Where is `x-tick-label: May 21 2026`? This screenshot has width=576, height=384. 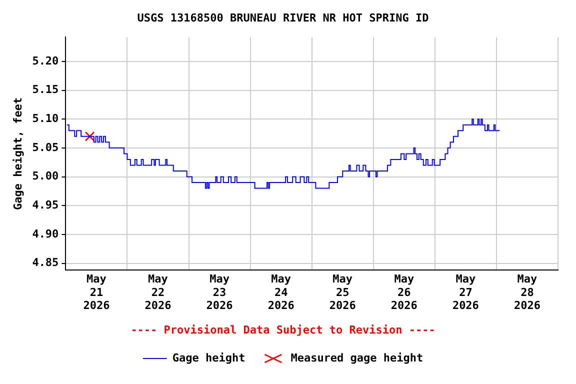
x-tick-label: May 21 2026 is located at coordinates (96, 292).